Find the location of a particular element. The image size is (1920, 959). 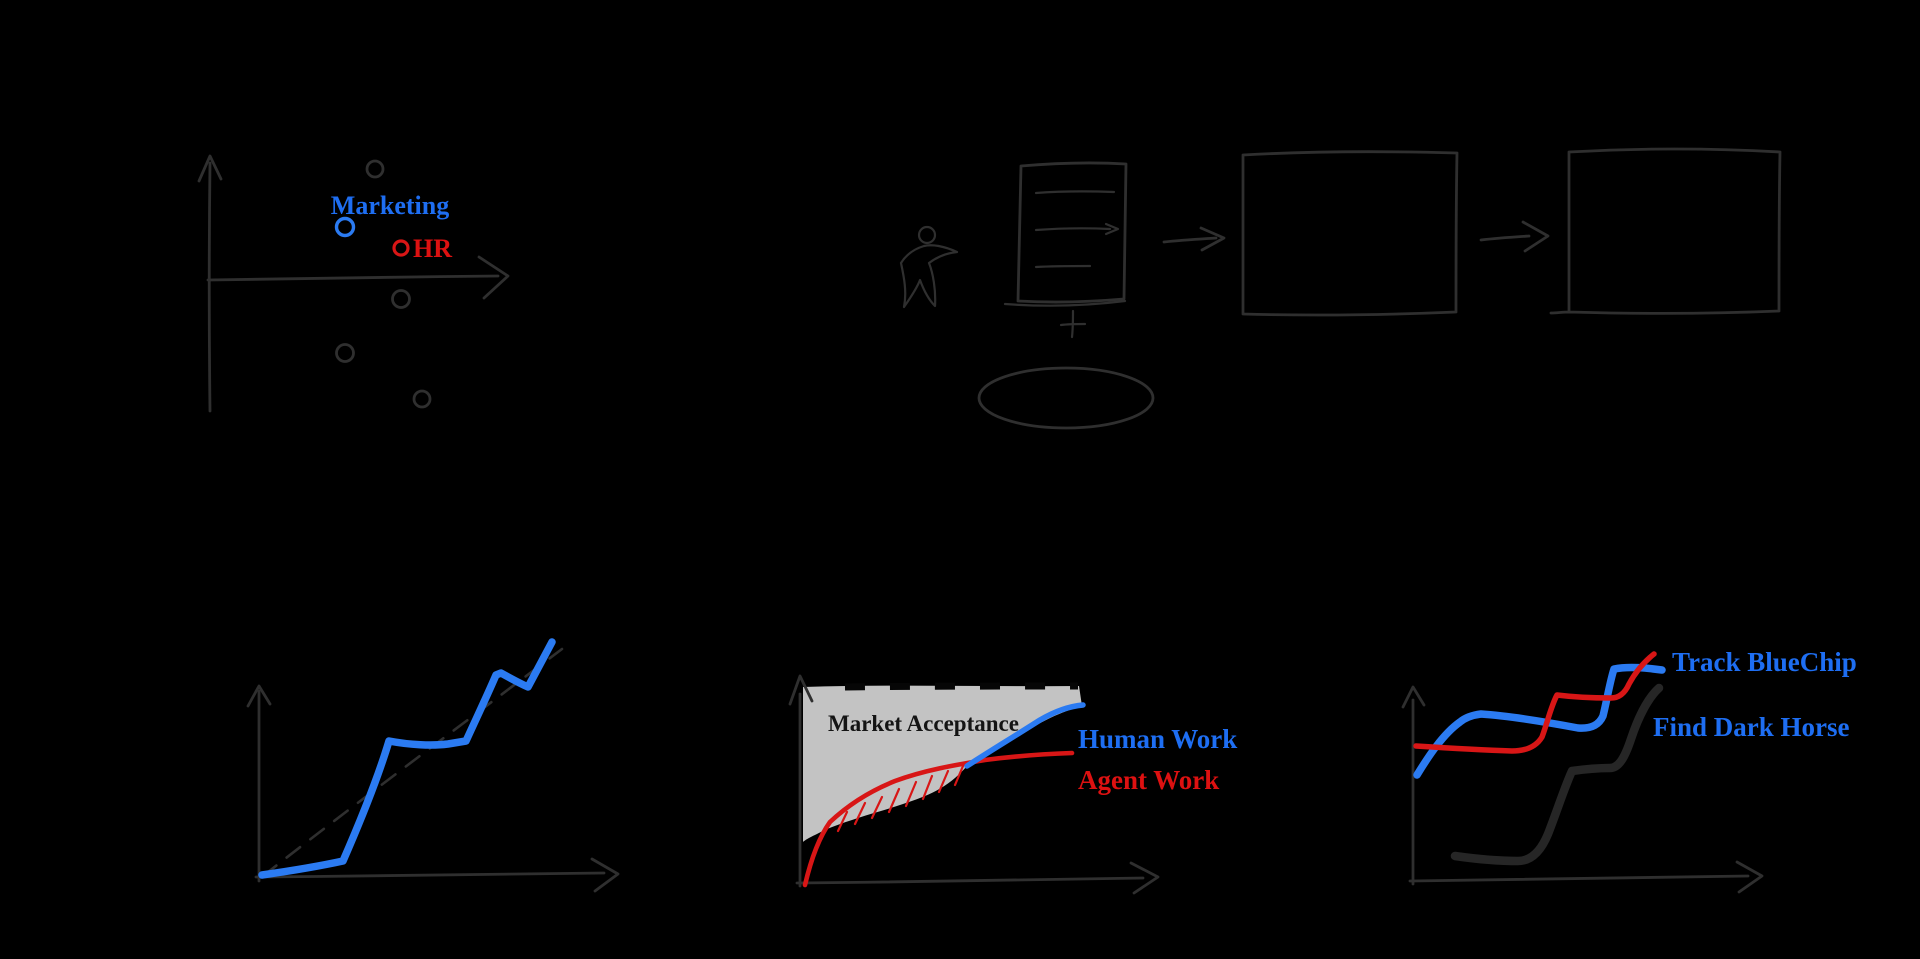

progress-line is located at coordinates (407, 758).